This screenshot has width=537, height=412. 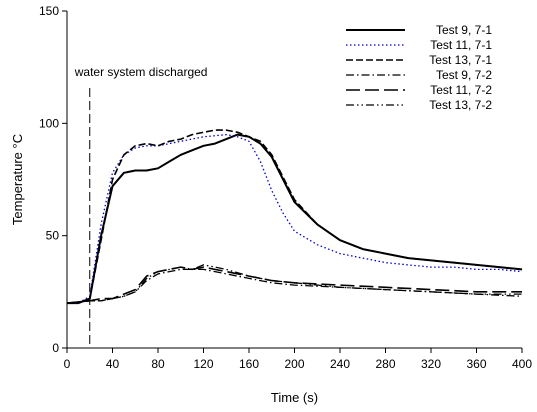 I want to click on legend-label-1: Test 9, 7-1, so click(x=464, y=30).